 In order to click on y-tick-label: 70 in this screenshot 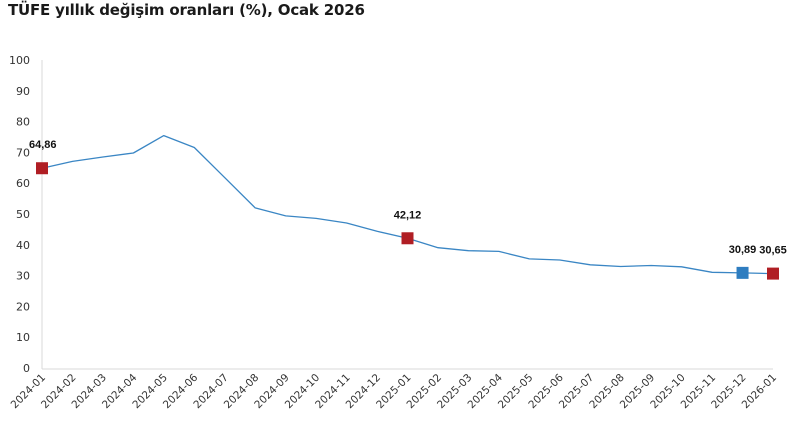, I will do `click(23, 152)`.